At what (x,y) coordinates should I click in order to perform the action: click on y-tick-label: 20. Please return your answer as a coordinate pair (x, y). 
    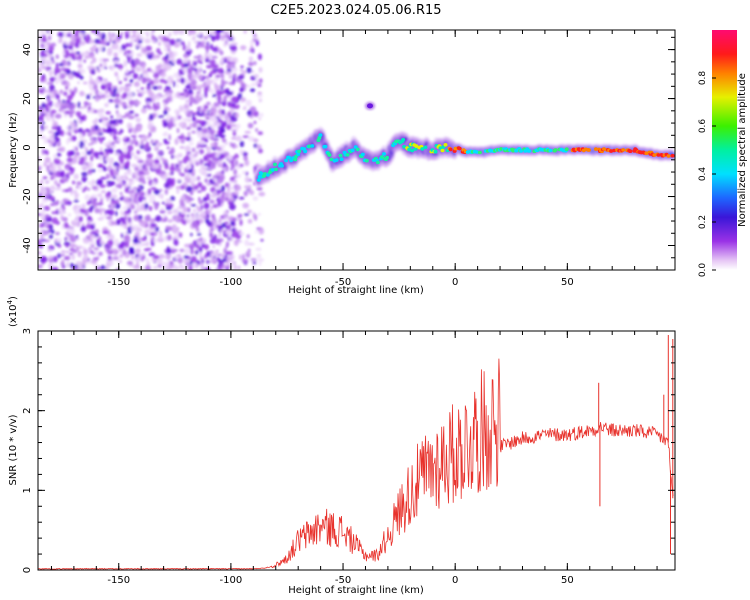
    Looking at the image, I should click on (27, 98).